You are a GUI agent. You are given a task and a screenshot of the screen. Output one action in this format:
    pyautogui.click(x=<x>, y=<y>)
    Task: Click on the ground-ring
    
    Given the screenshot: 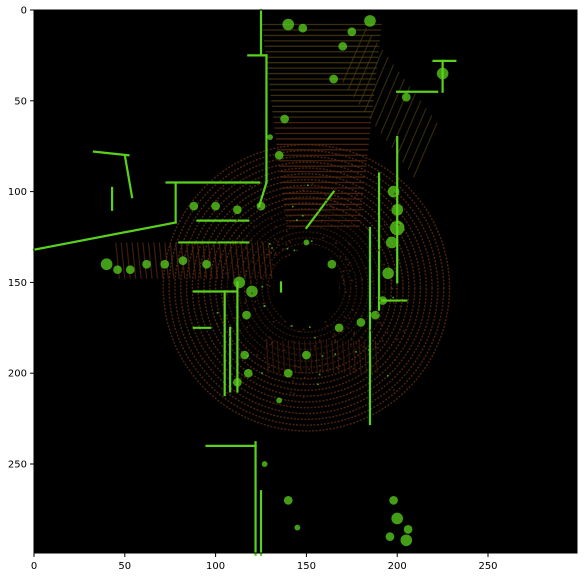 What is the action you would take?
    pyautogui.click(x=306, y=288)
    